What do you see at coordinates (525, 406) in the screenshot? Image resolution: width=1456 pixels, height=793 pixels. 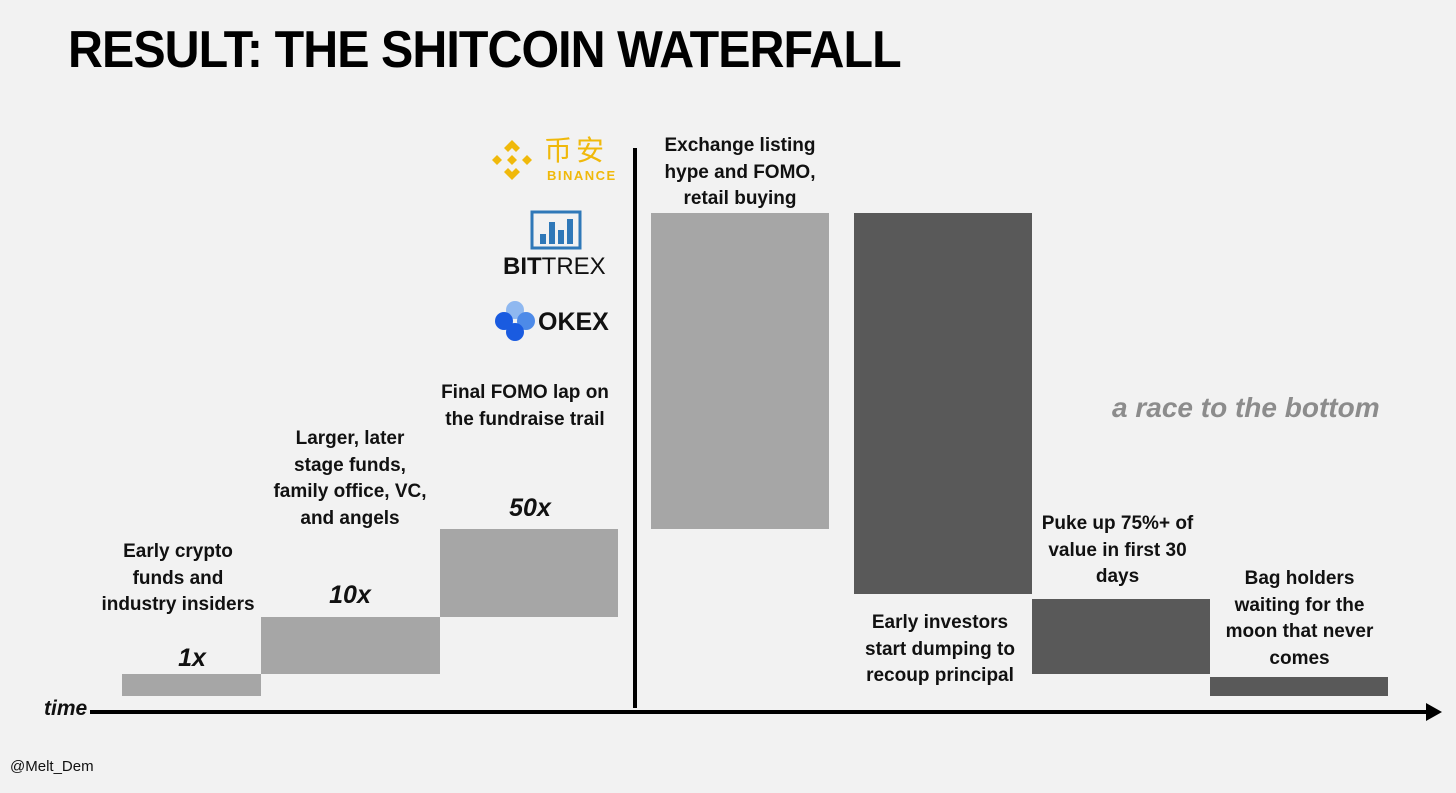 I see `stage-label-3: Final FOMO lap on the fundraise trail` at bounding box center [525, 406].